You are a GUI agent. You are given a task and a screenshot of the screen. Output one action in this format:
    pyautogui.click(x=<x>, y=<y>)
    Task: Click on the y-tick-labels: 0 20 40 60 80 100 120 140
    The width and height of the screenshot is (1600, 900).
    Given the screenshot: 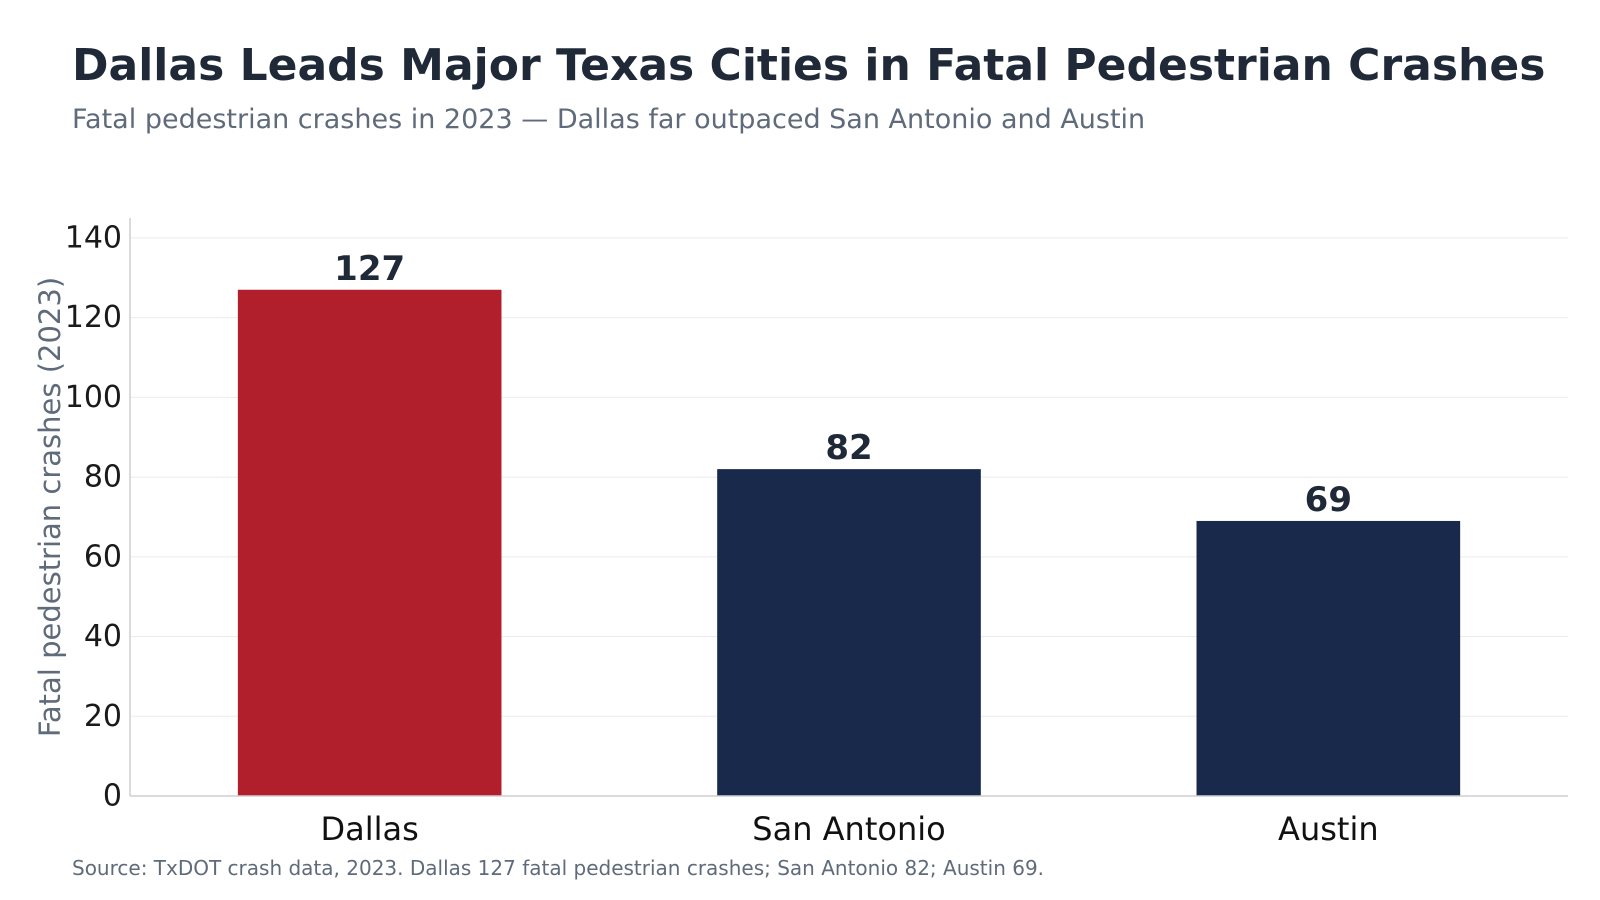 What is the action you would take?
    pyautogui.click(x=93, y=516)
    